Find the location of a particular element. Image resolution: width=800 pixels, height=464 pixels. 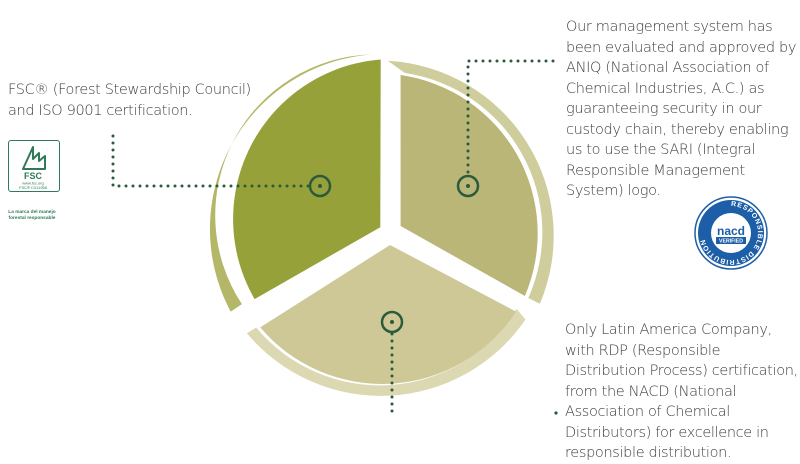

marker-aniq is located at coordinates (468, 186).